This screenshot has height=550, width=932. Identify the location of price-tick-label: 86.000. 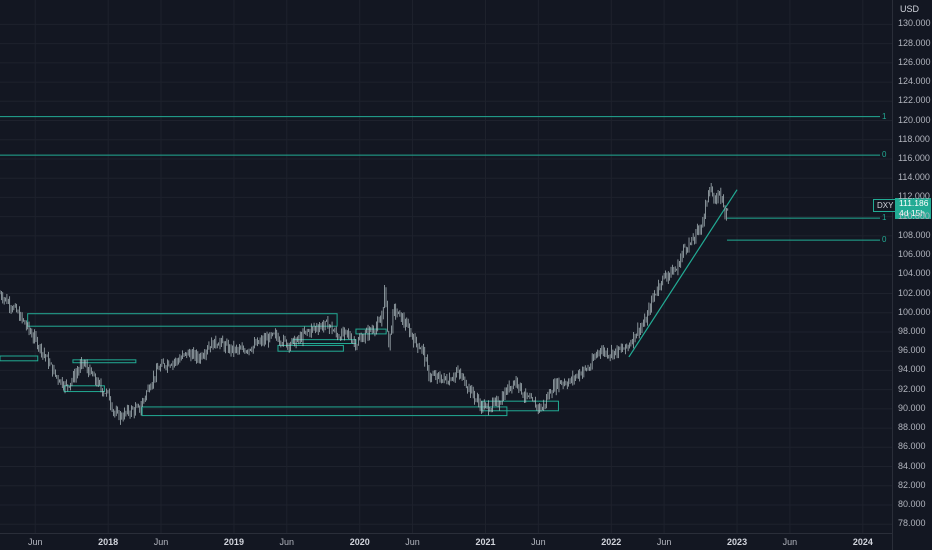
(912, 446).